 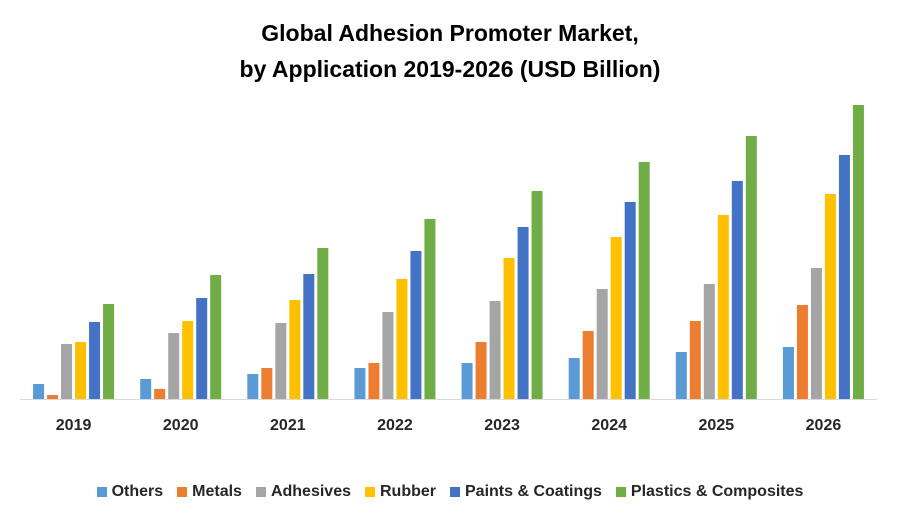 I want to click on x-tick-label: 2020, so click(x=181, y=425).